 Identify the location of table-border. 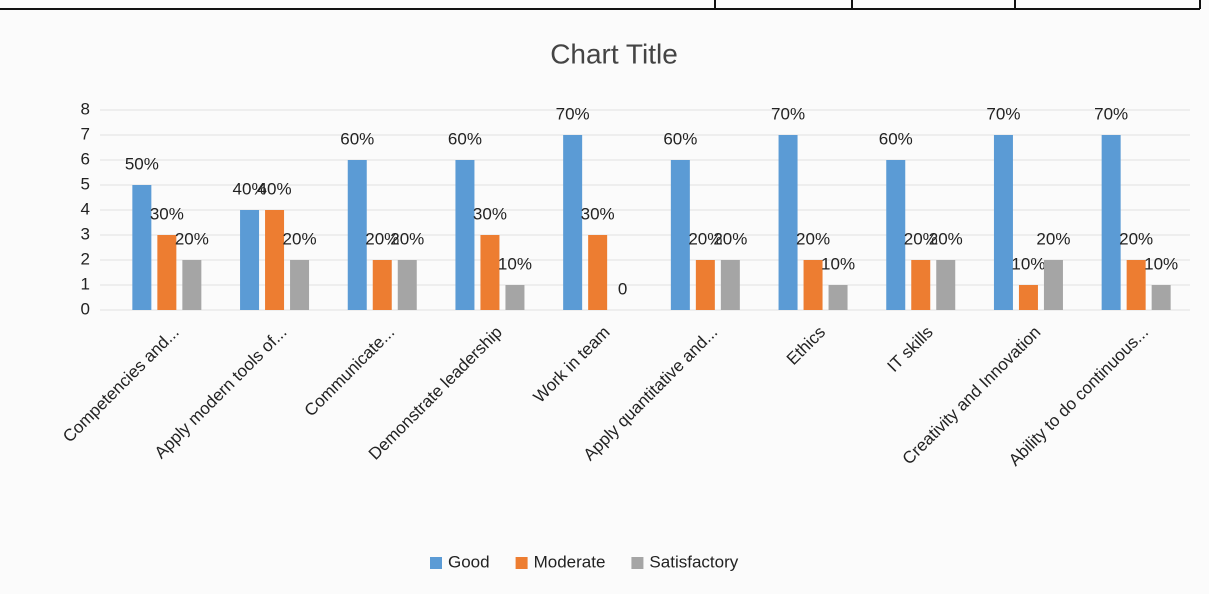
(600, 5).